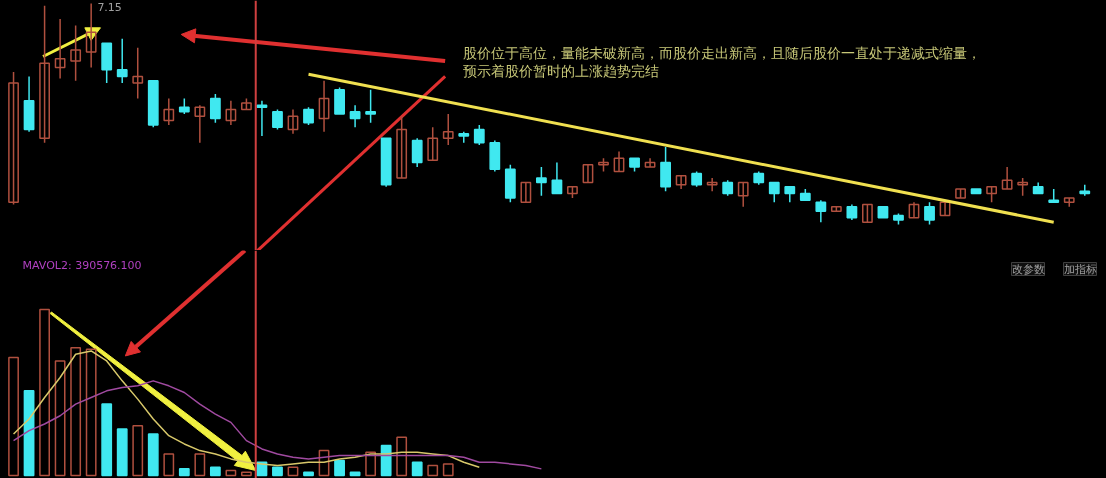  What do you see at coordinates (1028, 269) in the screenshot?
I see `text: 改参数` at bounding box center [1028, 269].